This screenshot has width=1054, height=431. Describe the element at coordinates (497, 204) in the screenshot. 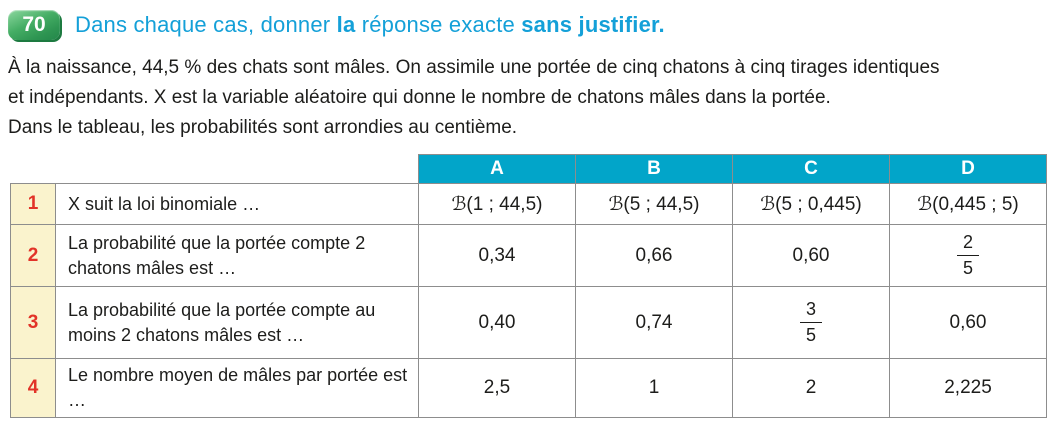

I see `answer-cell-1a: ℬ(1 ; 44,5)` at that location.